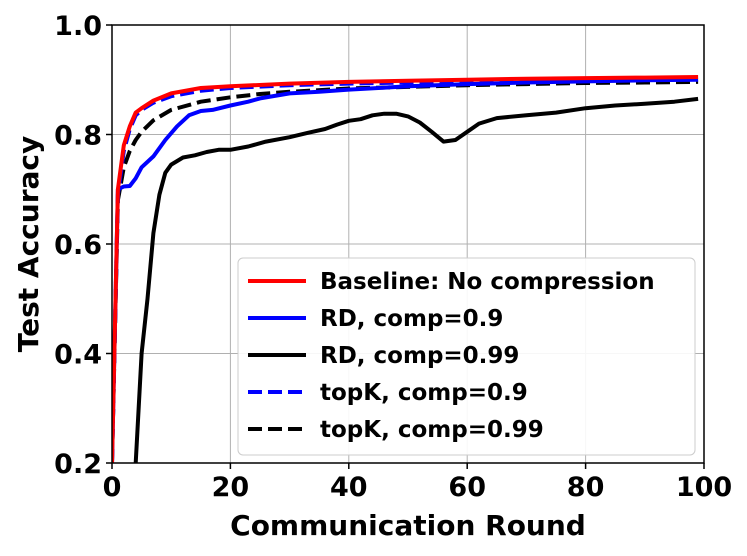  What do you see at coordinates (408, 525) in the screenshot?
I see `x-axis-label: Communication Round` at bounding box center [408, 525].